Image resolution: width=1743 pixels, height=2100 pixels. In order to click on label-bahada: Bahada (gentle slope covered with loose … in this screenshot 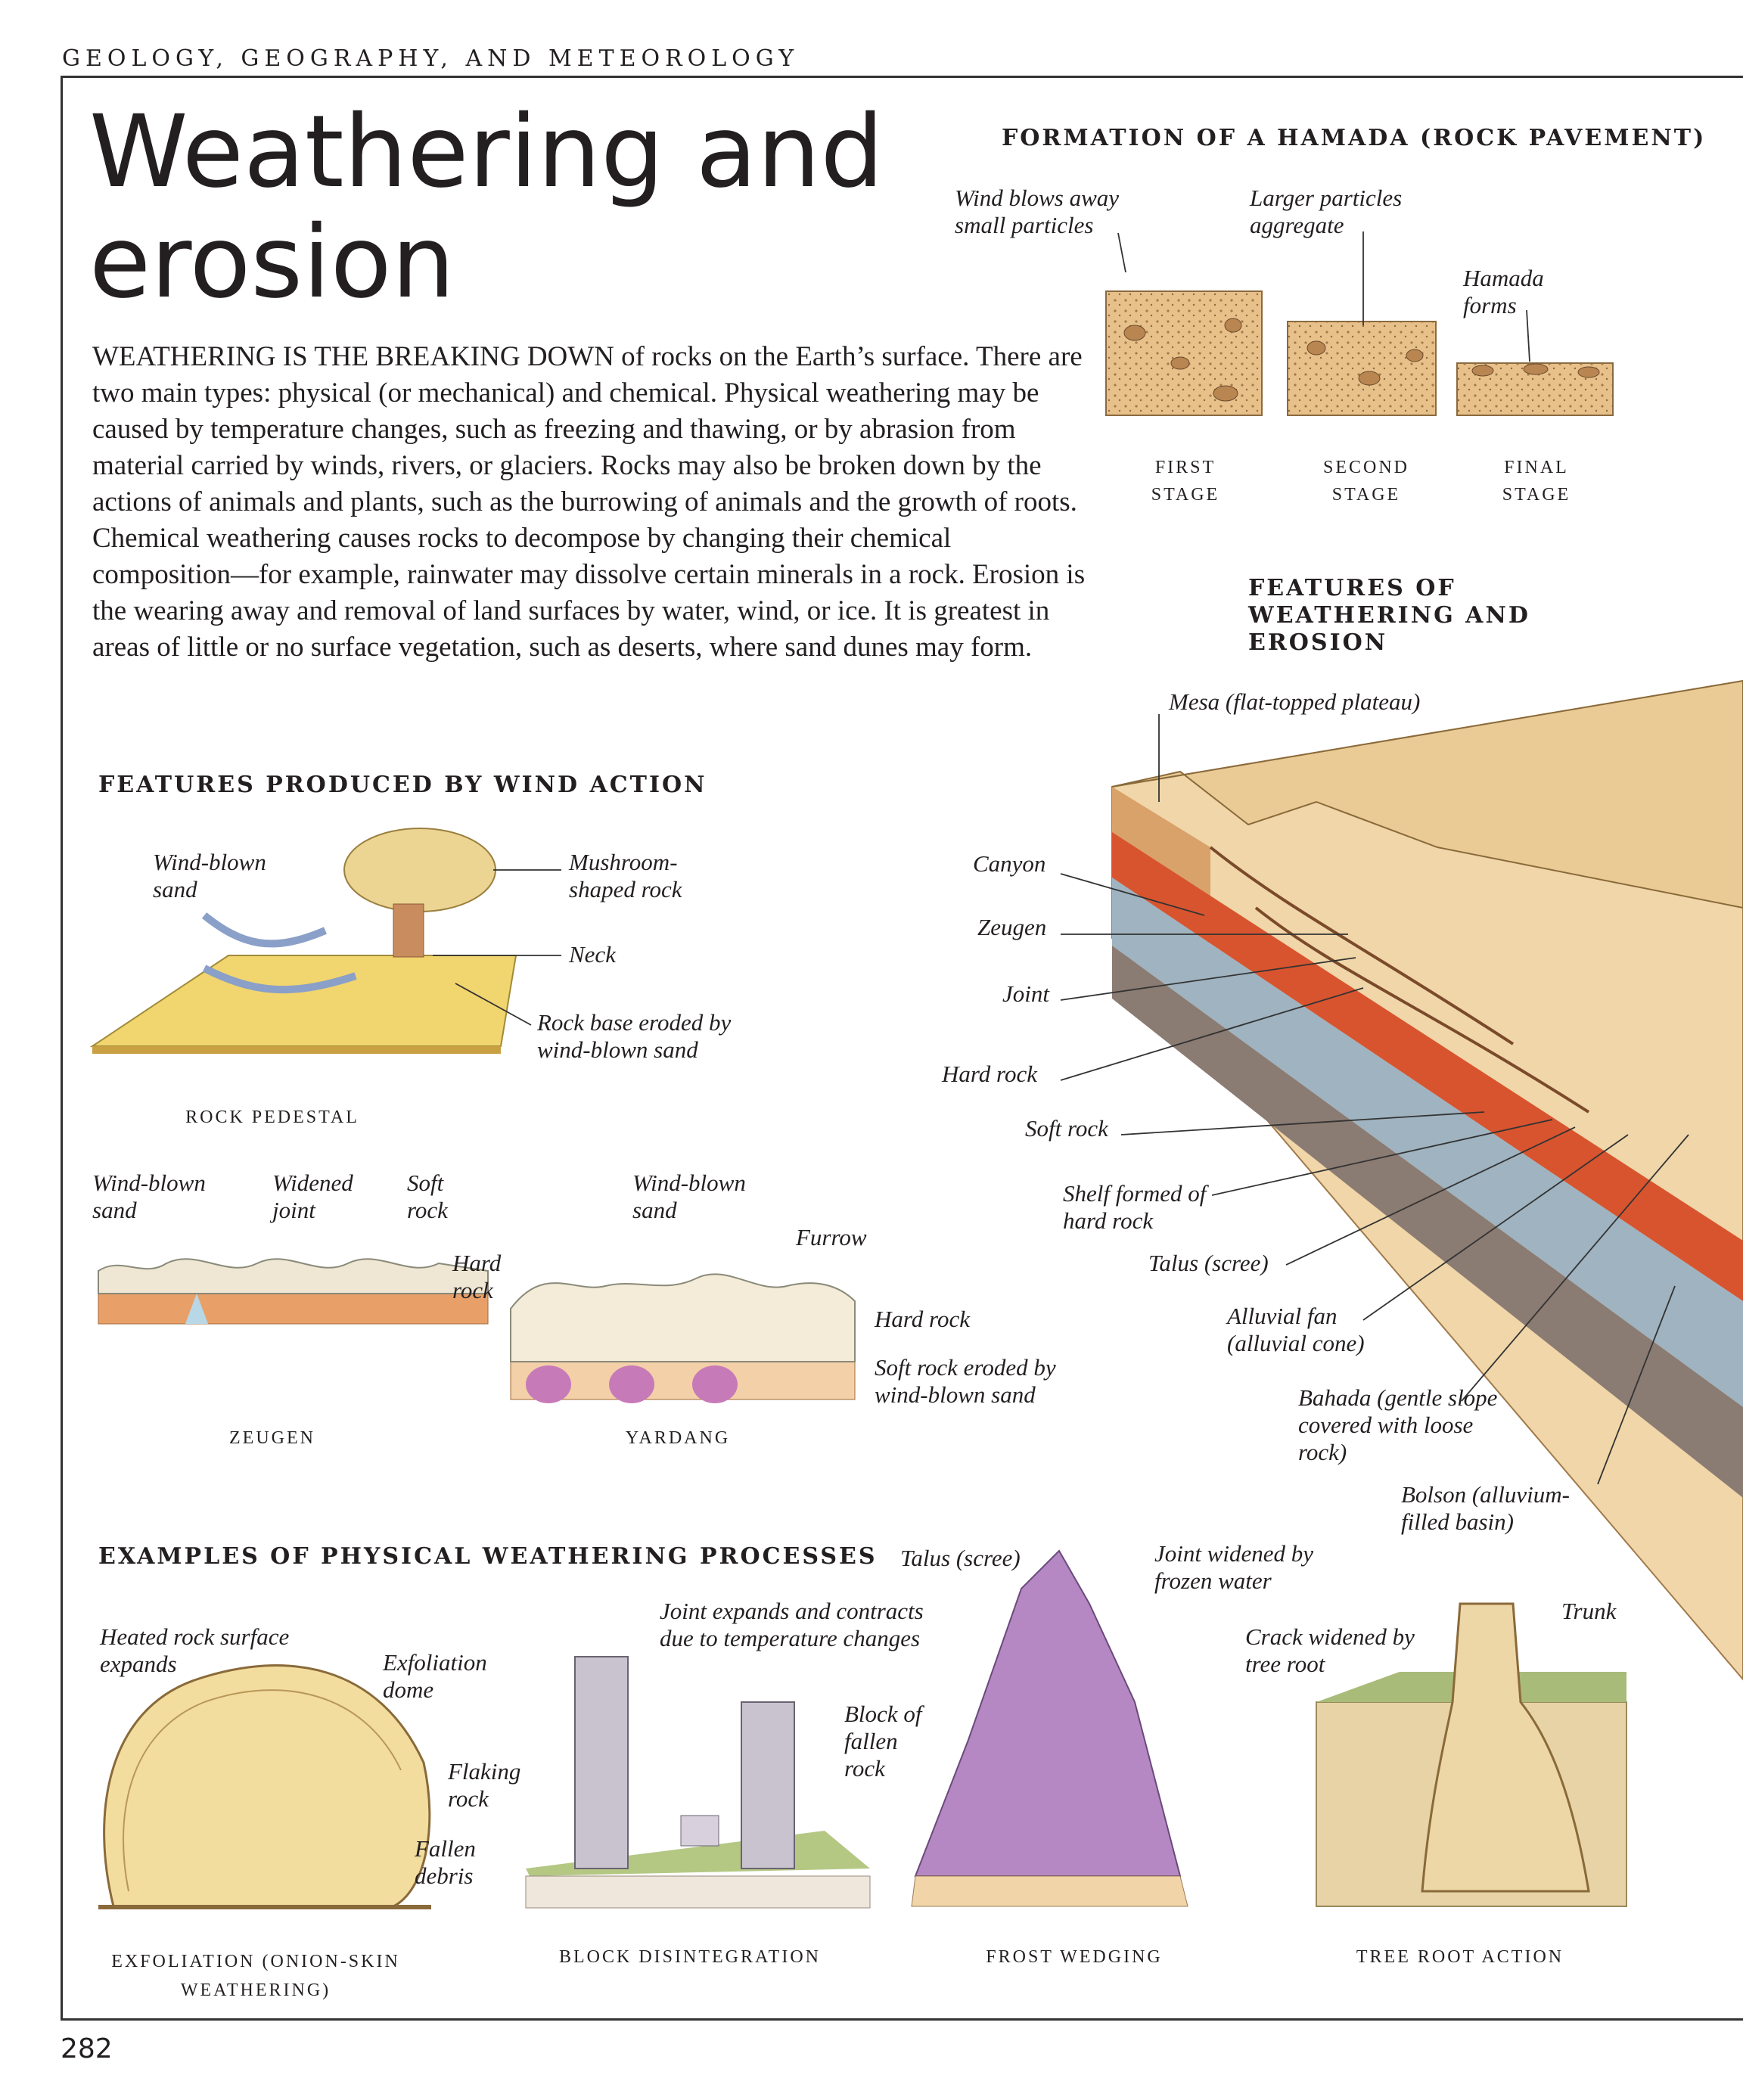, I will do `click(1398, 1424)`.